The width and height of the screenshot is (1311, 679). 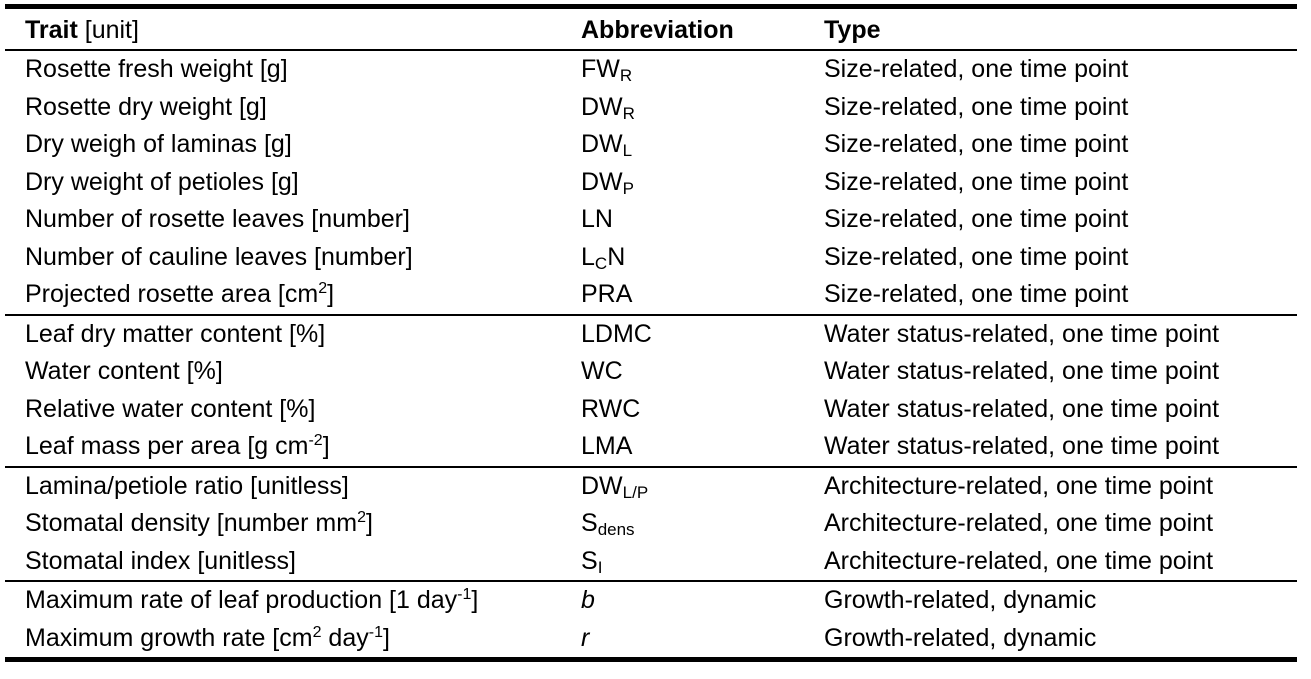 I want to click on trait-cell: Leaf mass per area [g cm-2], so click(x=177, y=446).